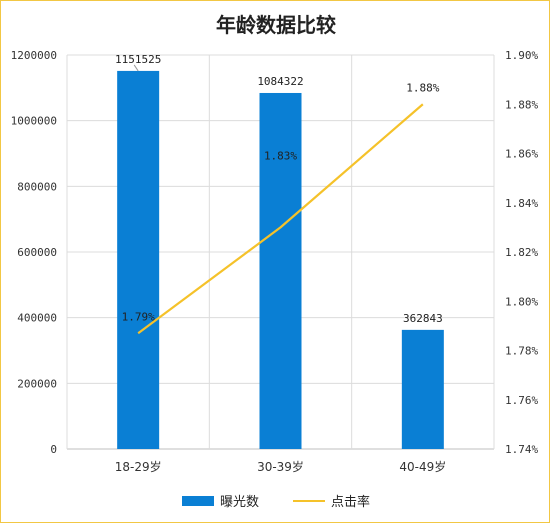 This screenshot has height=524, width=550. I want to click on x-tick-label: 30-39岁, so click(280, 466).